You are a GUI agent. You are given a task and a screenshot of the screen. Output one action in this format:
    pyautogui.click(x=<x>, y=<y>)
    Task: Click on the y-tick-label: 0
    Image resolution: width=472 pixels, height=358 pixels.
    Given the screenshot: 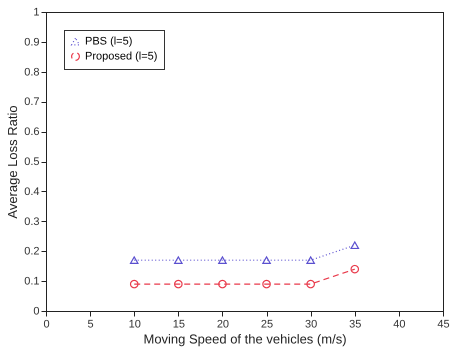 What is the action you would take?
    pyautogui.click(x=36, y=312)
    